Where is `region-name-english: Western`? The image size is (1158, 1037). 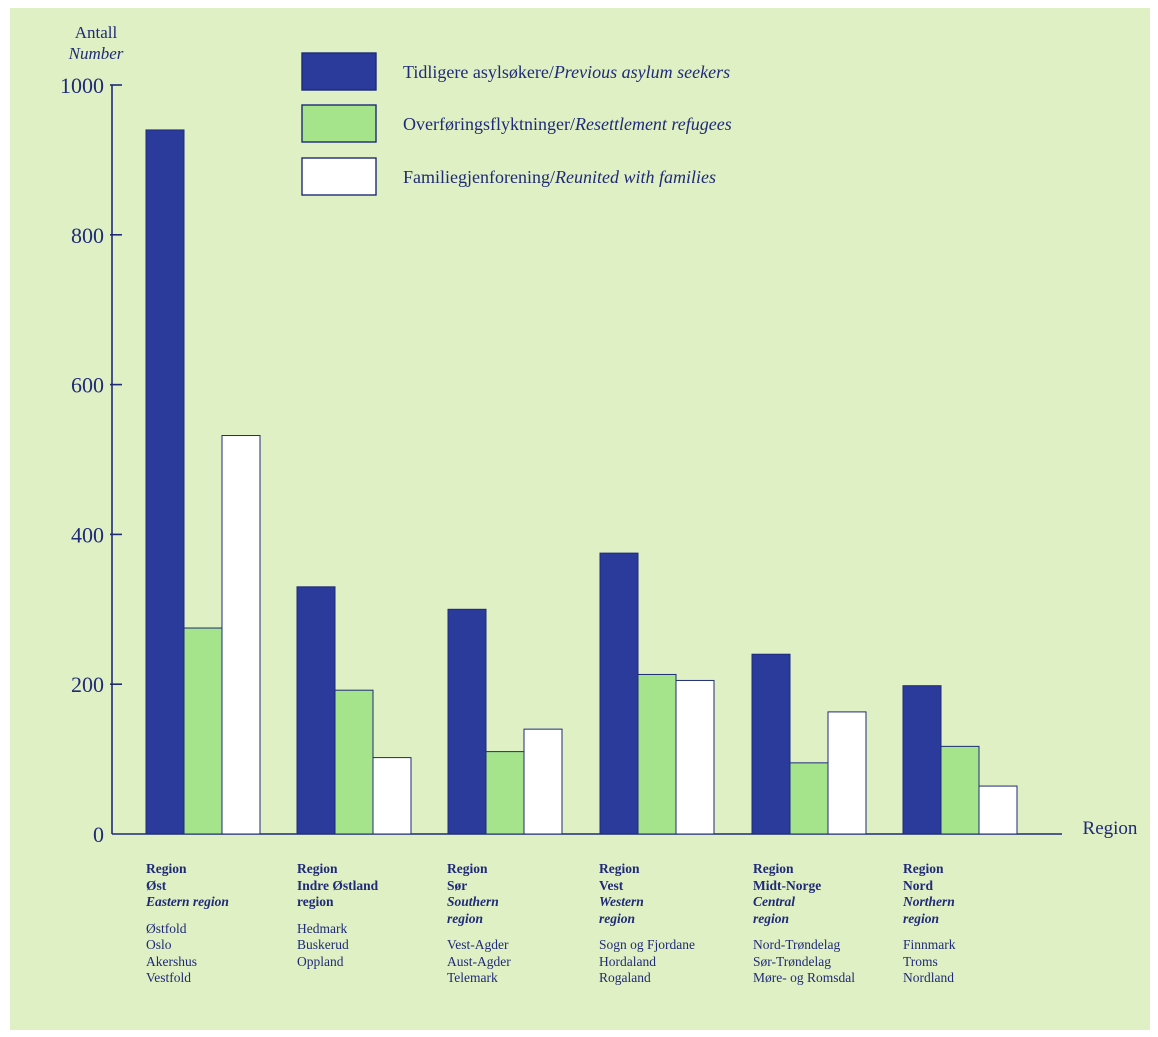
region-name-english: Western is located at coordinates (621, 901).